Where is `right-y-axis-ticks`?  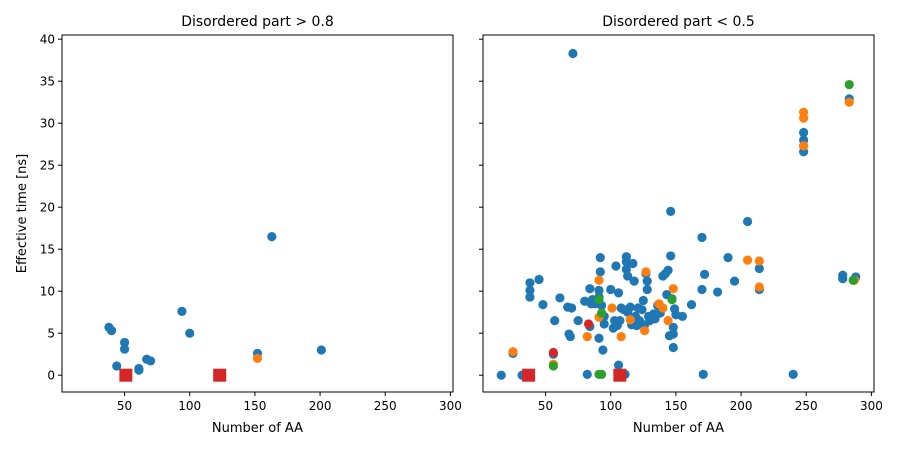 right-y-axis-ticks is located at coordinates (481, 207).